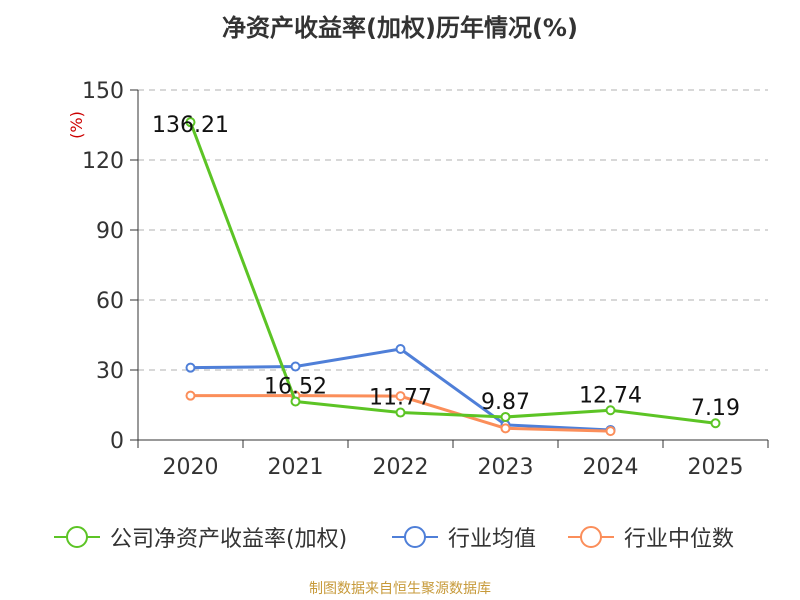 This screenshot has width=800, height=600. Describe the element at coordinates (716, 467) in the screenshot. I see `x-tick-label: 2025` at that location.